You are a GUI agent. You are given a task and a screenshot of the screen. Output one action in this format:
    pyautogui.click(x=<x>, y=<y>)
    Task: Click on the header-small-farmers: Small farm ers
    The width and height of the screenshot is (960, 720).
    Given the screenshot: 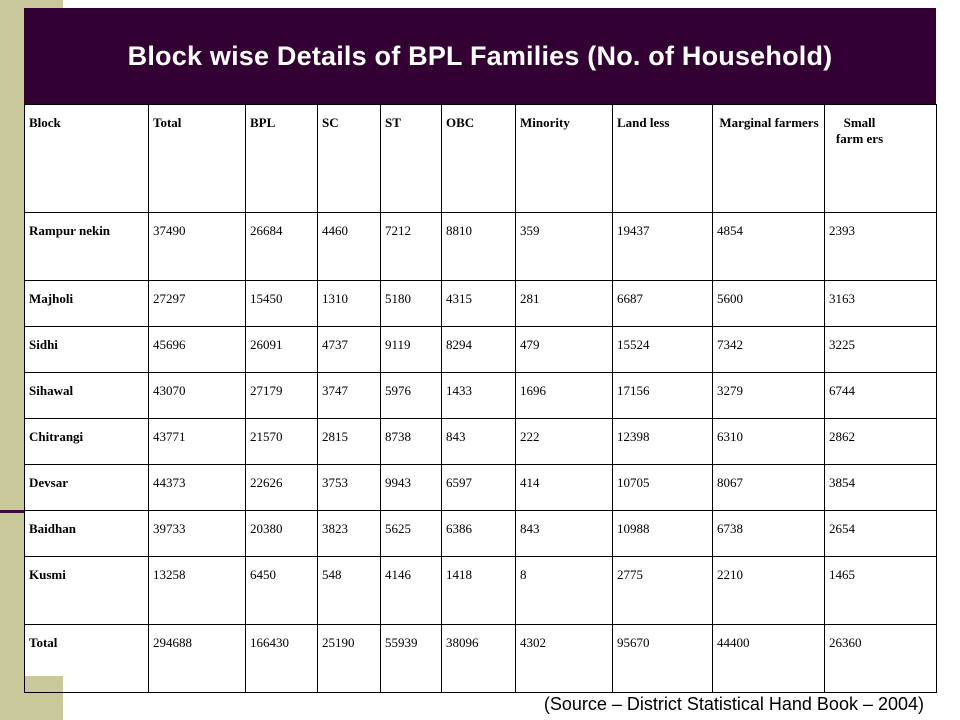 What is the action you would take?
    pyautogui.click(x=880, y=158)
    